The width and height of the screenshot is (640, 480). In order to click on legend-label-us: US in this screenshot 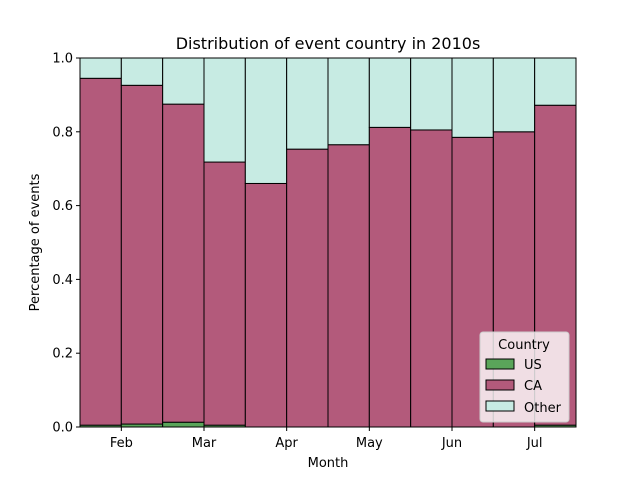, I will do `click(533, 365)`.